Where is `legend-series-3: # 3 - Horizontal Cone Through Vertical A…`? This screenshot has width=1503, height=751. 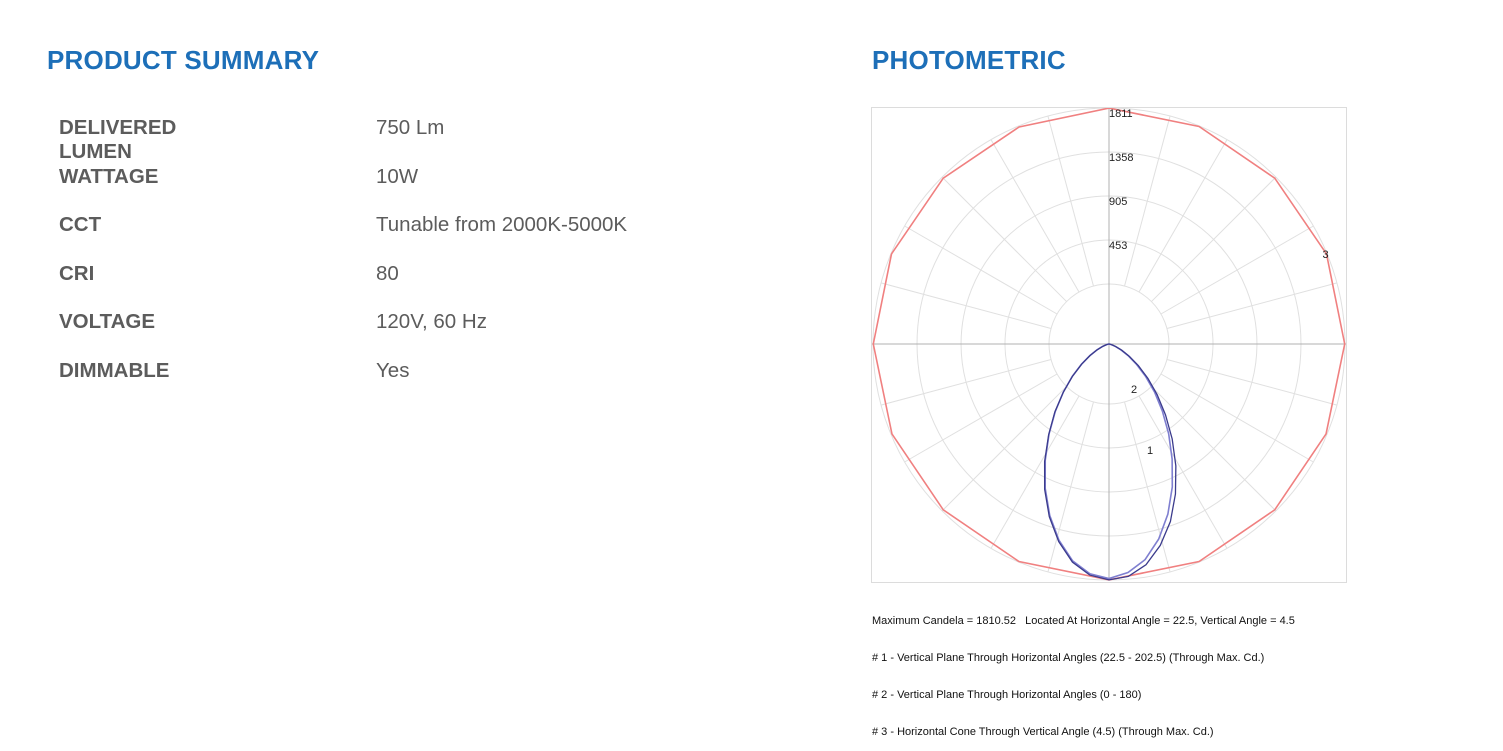 legend-series-3: # 3 - Horizontal Cone Through Vertical A… is located at coordinates (1043, 732).